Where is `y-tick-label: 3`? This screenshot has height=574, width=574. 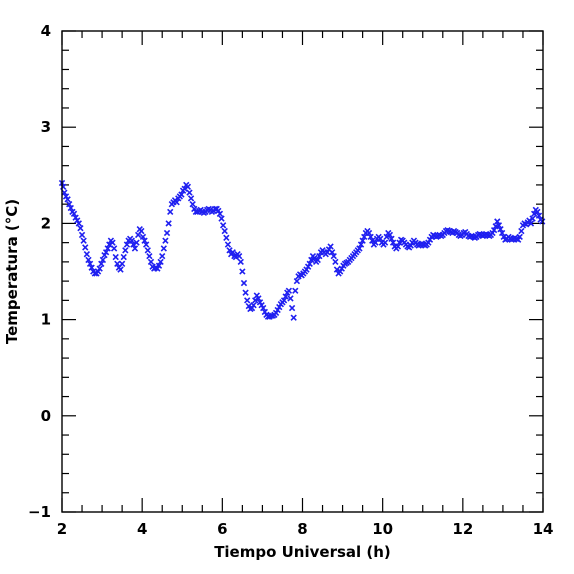 y-tick-label: 3 is located at coordinates (46, 127).